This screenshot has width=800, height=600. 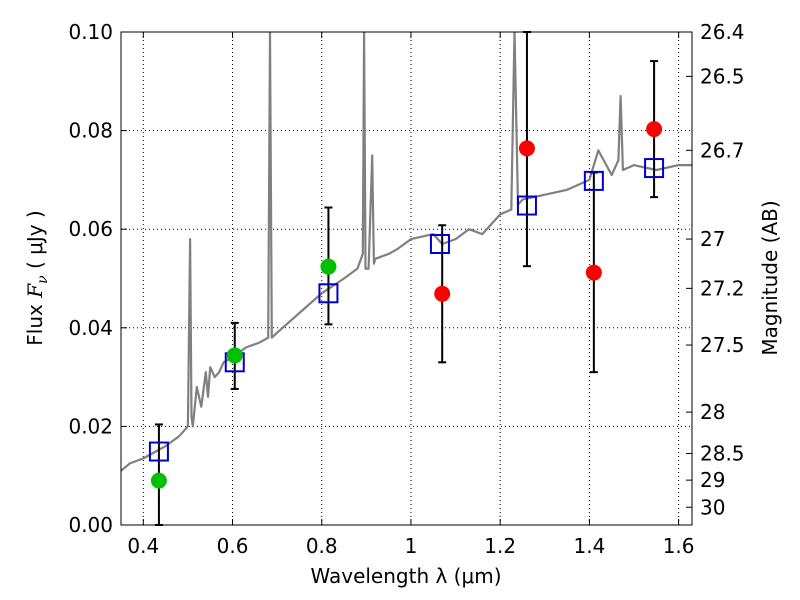 What do you see at coordinates (90, 131) in the screenshot?
I see `y-tick-label: 0.08` at bounding box center [90, 131].